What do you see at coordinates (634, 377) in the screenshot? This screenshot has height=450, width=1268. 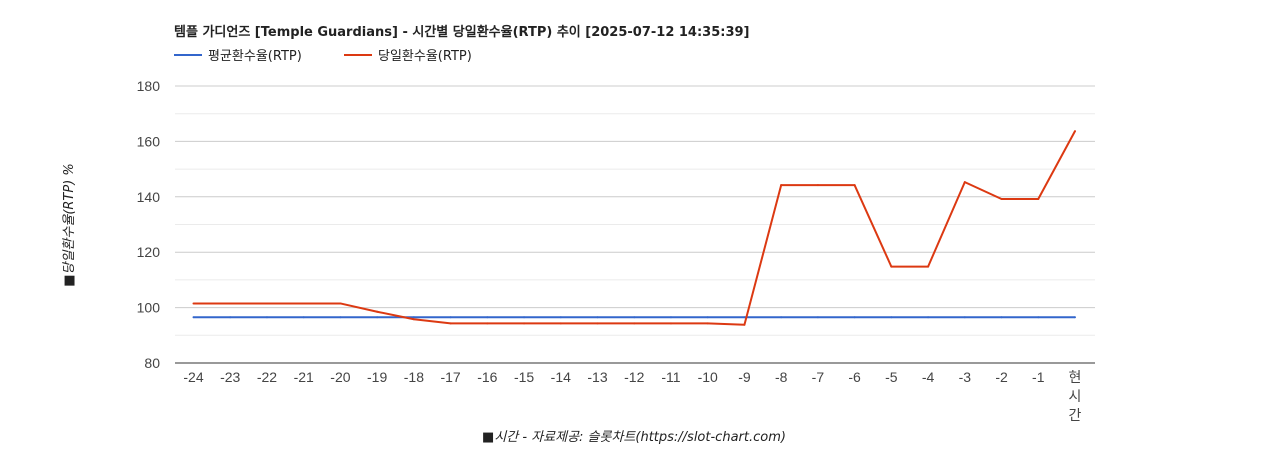 I see `x-tick-label: -12` at bounding box center [634, 377].